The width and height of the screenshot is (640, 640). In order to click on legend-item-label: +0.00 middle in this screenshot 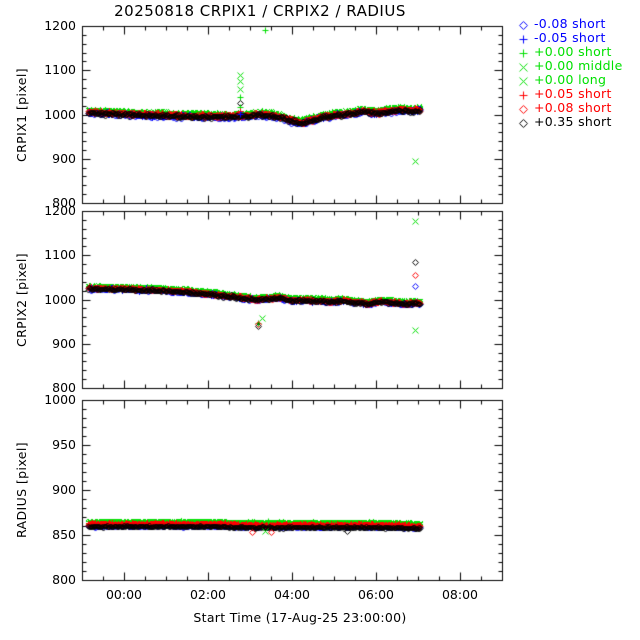, I will do `click(578, 65)`.